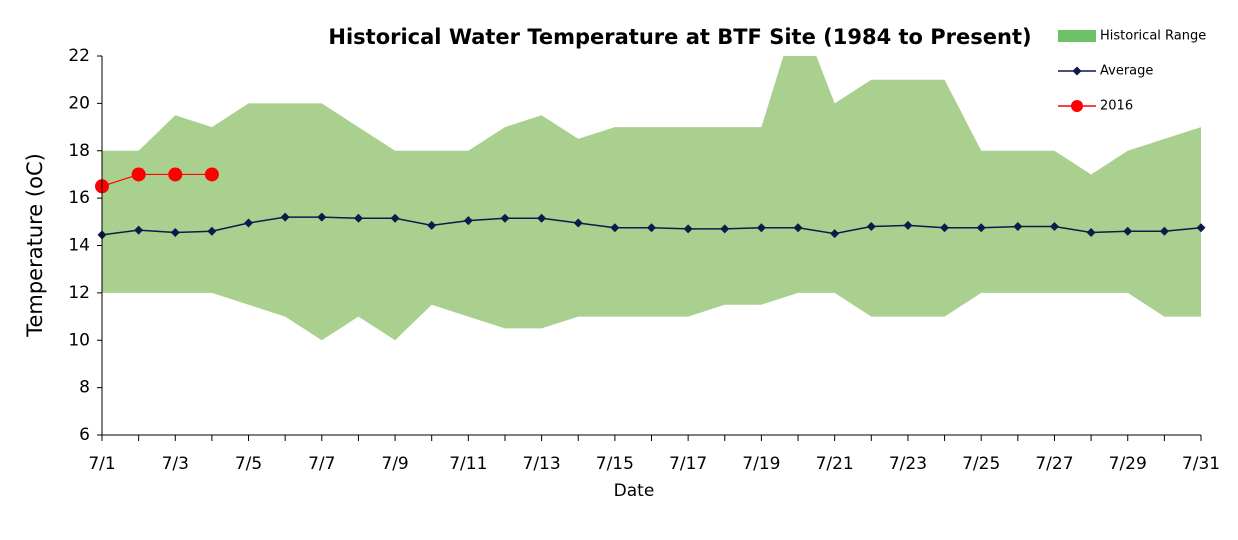 Image resolution: width=1238 pixels, height=540 pixels. Describe the element at coordinates (835, 464) in the screenshot. I see `x-tick-label: 7/21` at that location.